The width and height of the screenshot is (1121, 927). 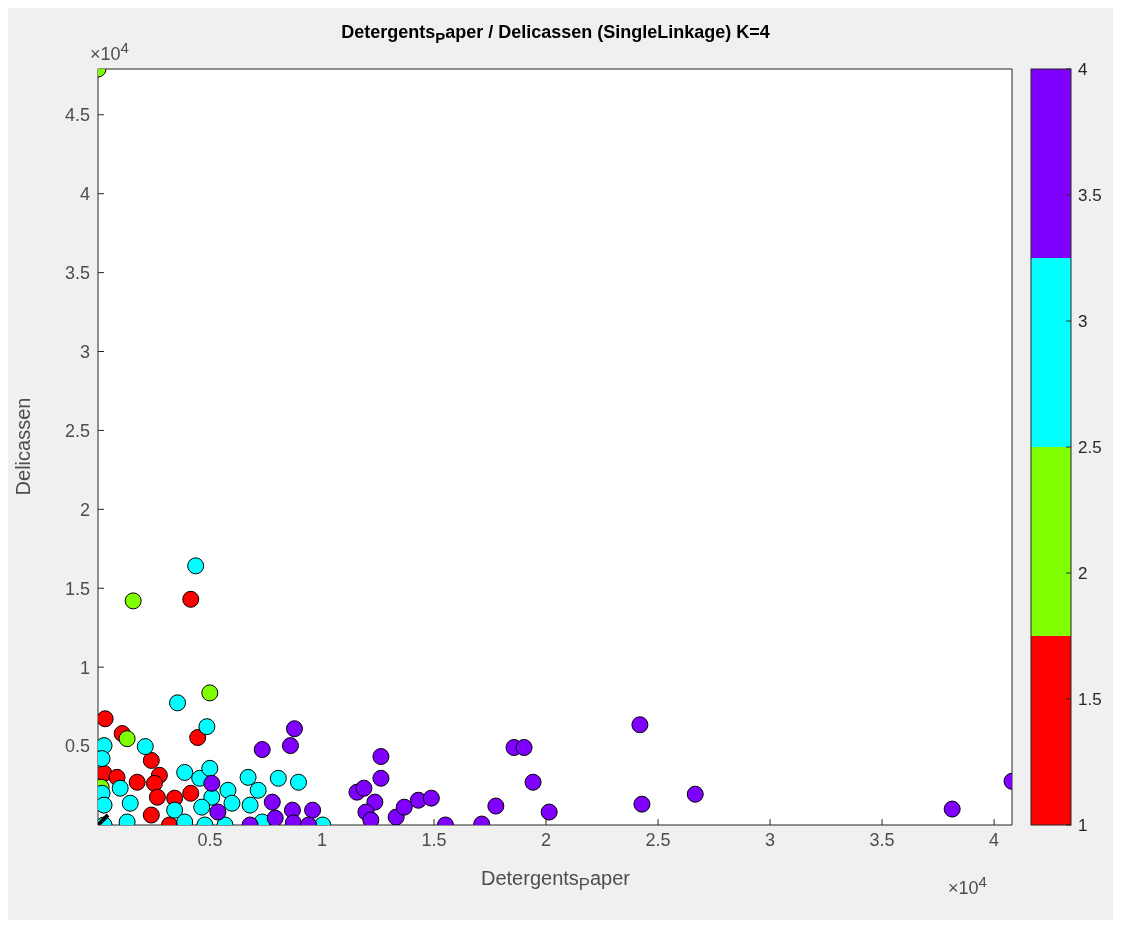 I want to click on y-tick-label: 3.5, so click(x=77, y=272).